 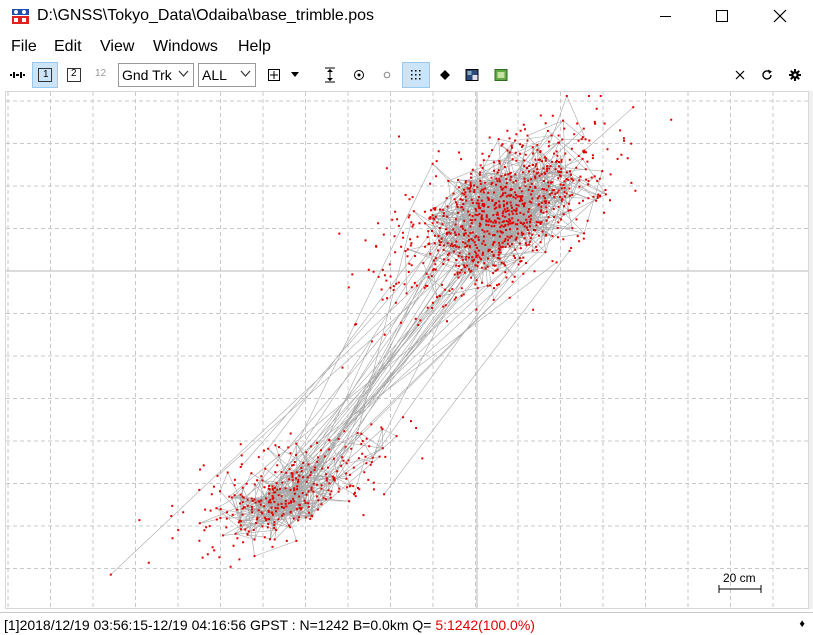 I want to click on show-grid-button, so click(x=416, y=75).